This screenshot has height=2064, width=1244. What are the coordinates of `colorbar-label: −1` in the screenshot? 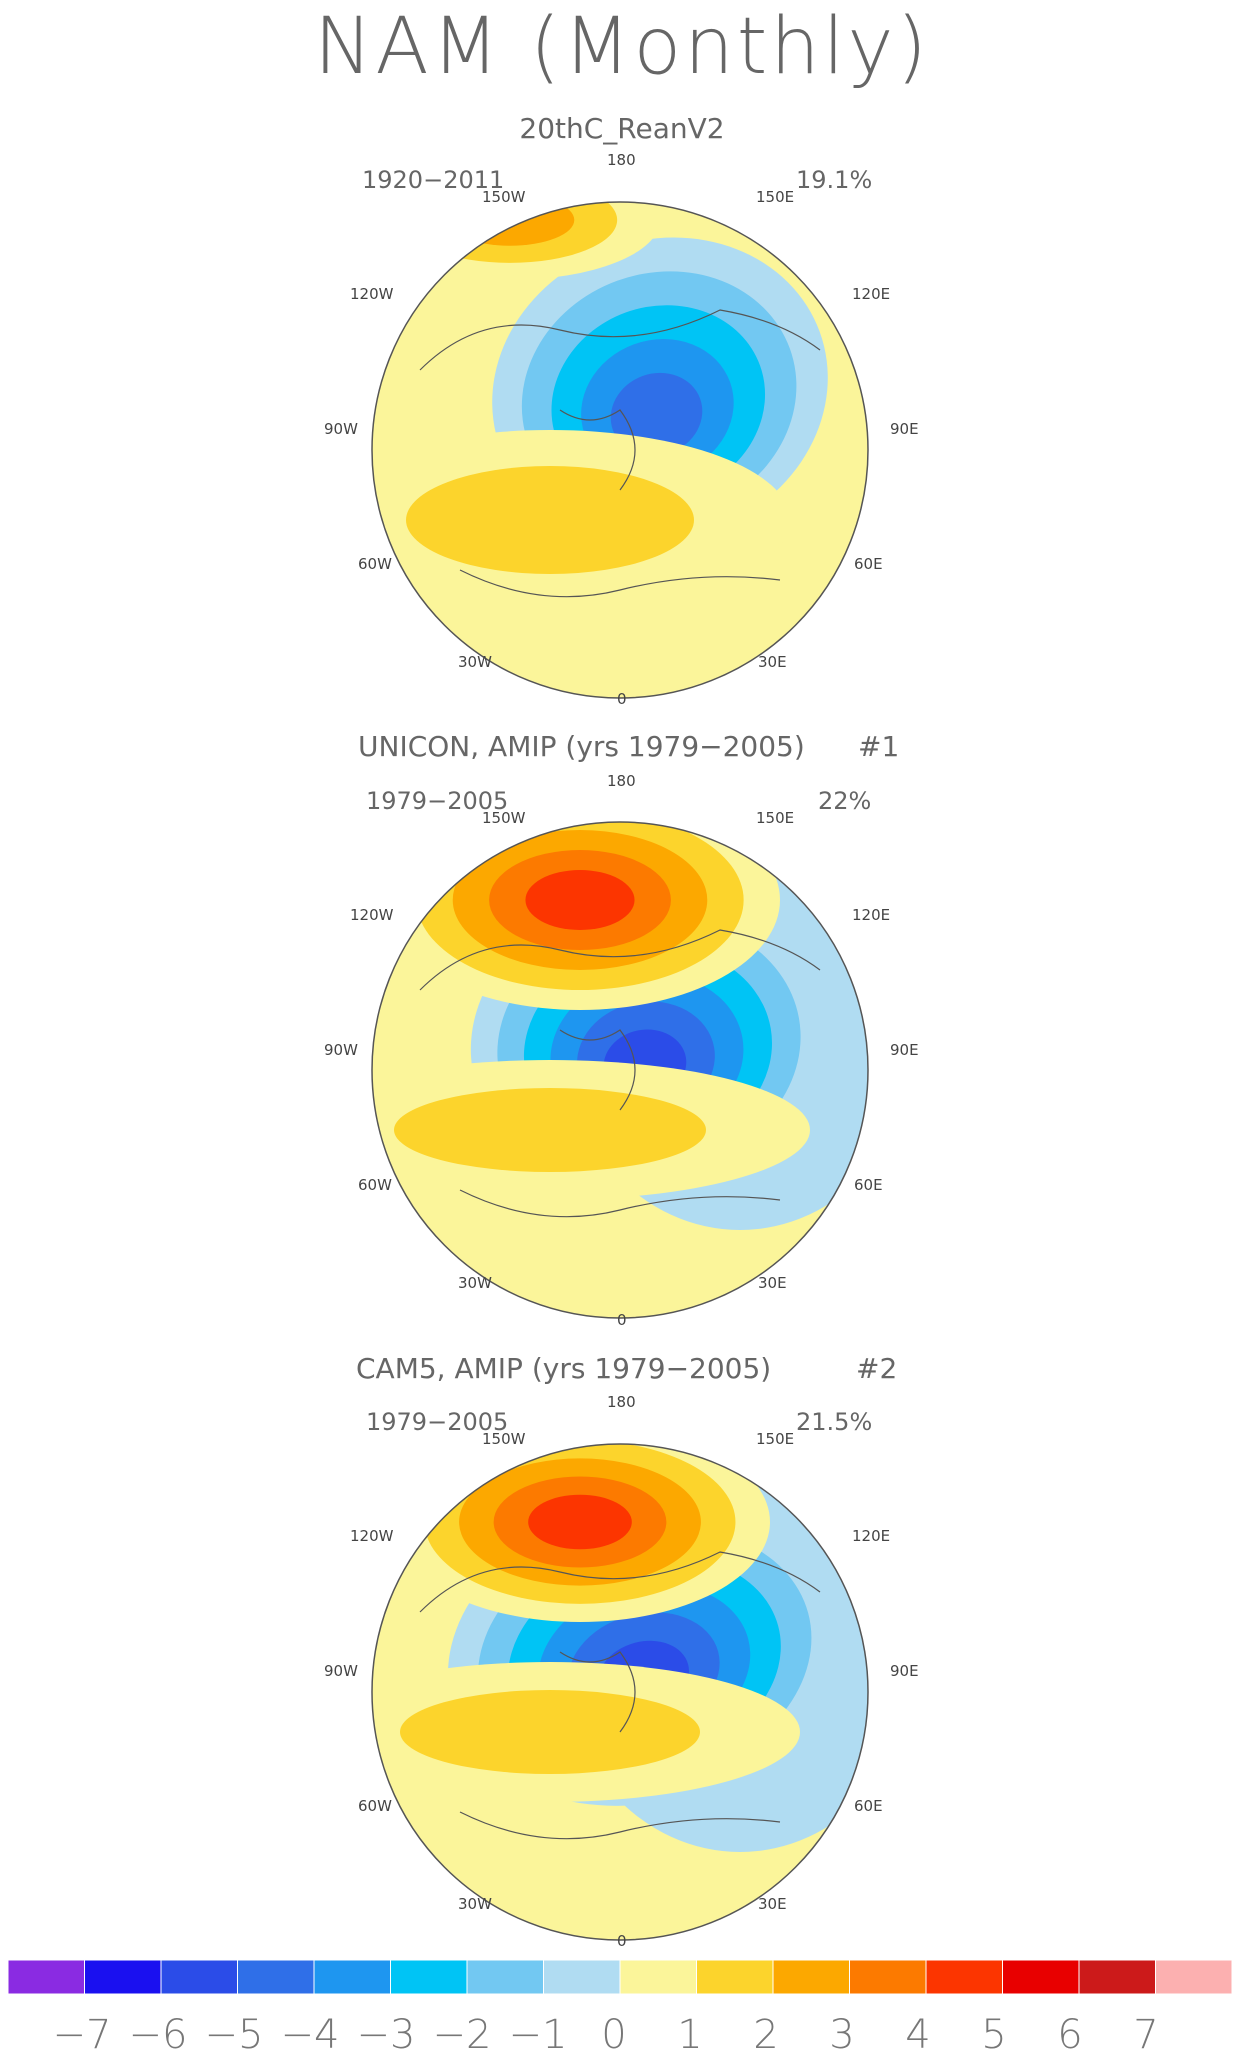 It's located at (538, 2035).